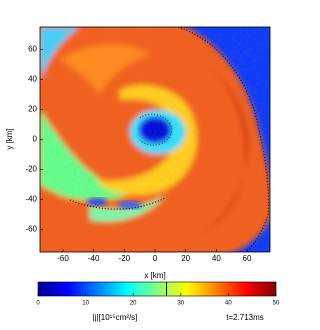 Image resolution: width=320 pixels, height=330 pixels. What do you see at coordinates (154, 275) in the screenshot?
I see `x-axis-label: x [km]` at bounding box center [154, 275].